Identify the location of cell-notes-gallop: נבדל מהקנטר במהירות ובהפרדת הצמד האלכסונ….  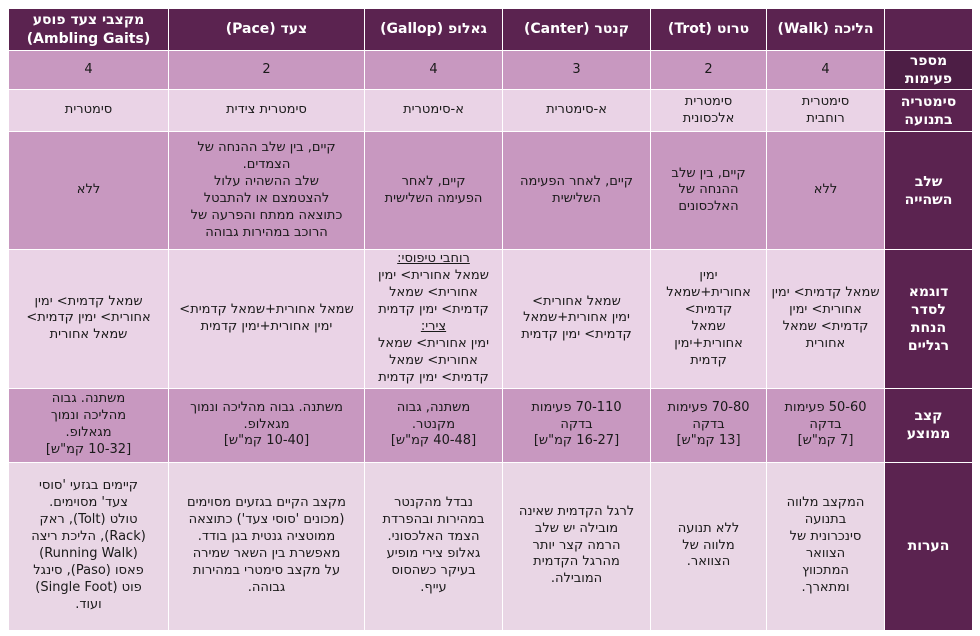
(433, 546).